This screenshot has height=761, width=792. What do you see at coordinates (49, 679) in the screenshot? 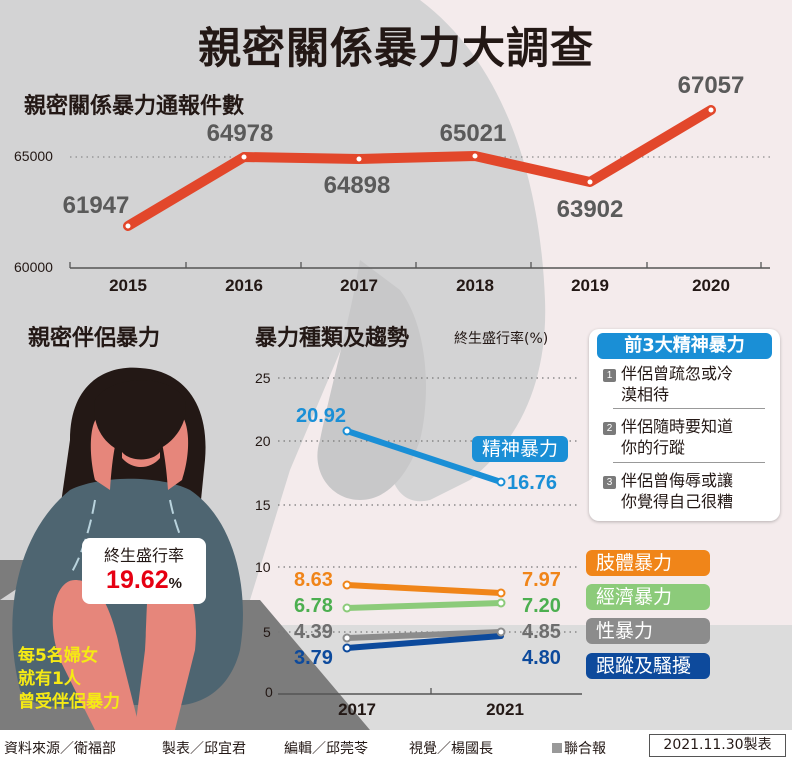
I see `note-line-2: 就有1人` at bounding box center [49, 679].